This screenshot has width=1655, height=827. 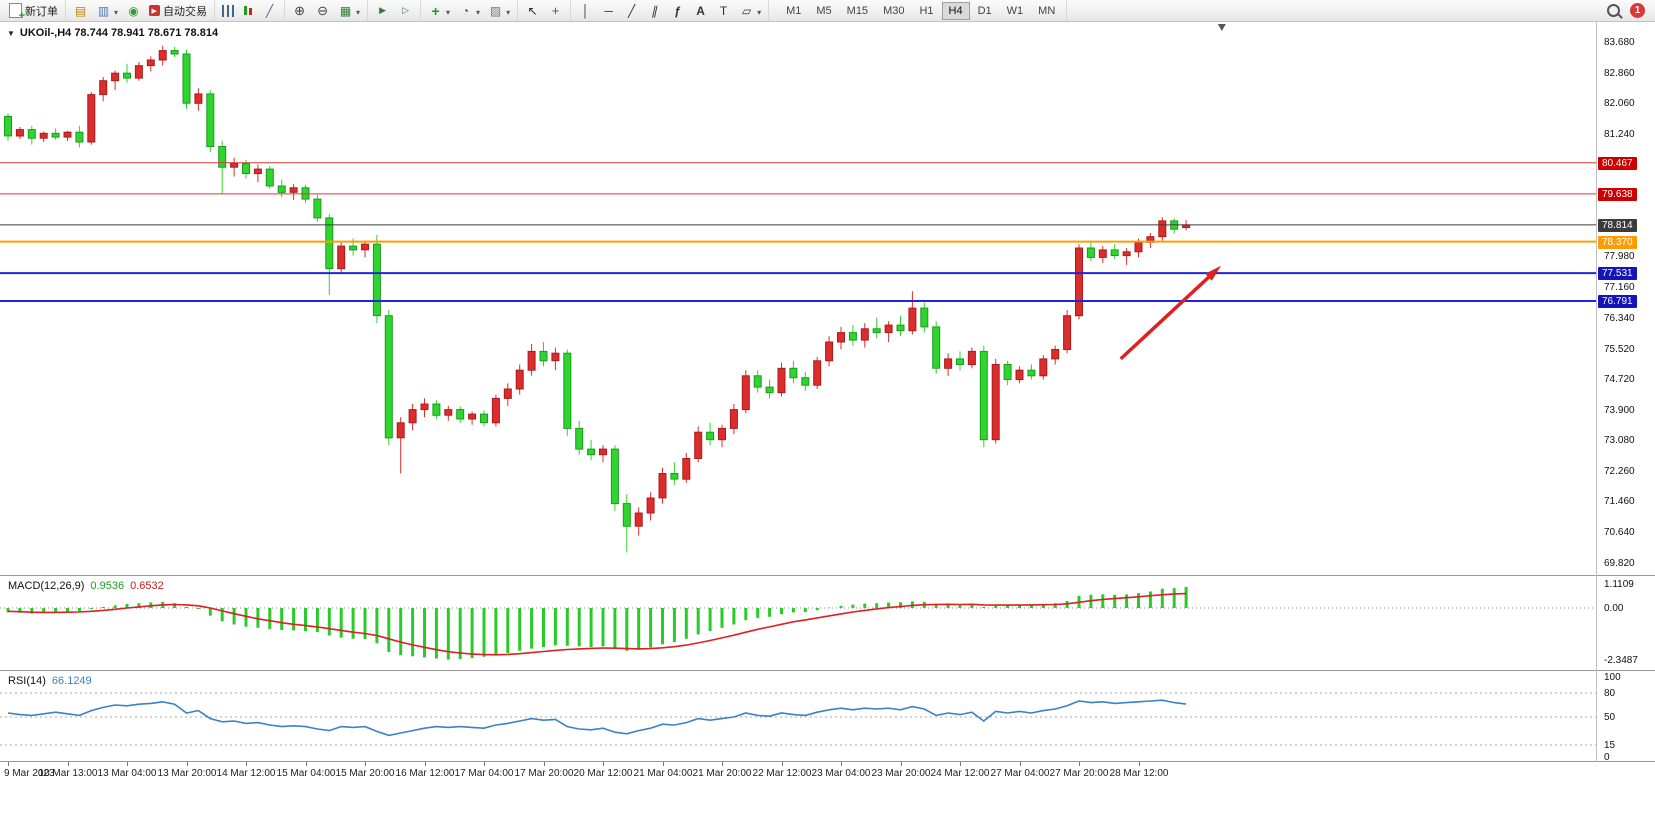 What do you see at coordinates (794, 10) in the screenshot?
I see `timeframe-m1-button: M1` at bounding box center [794, 10].